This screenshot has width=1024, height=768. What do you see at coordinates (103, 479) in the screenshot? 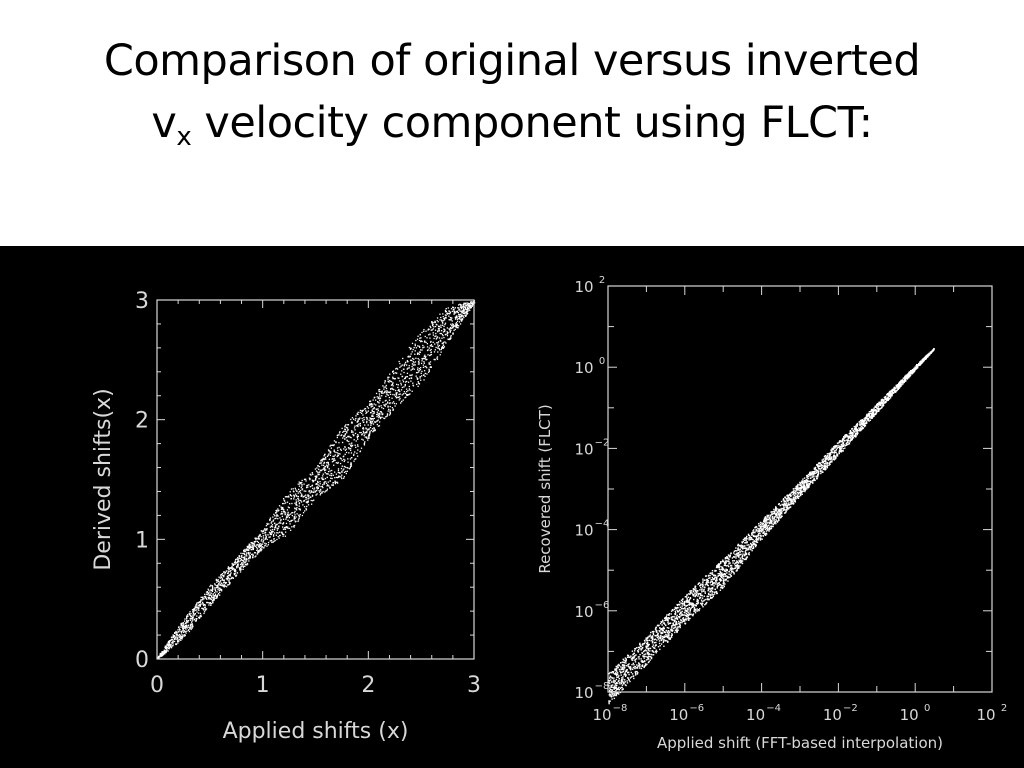
I see `y-axis-label: Derived shifts(x)` at bounding box center [103, 479].